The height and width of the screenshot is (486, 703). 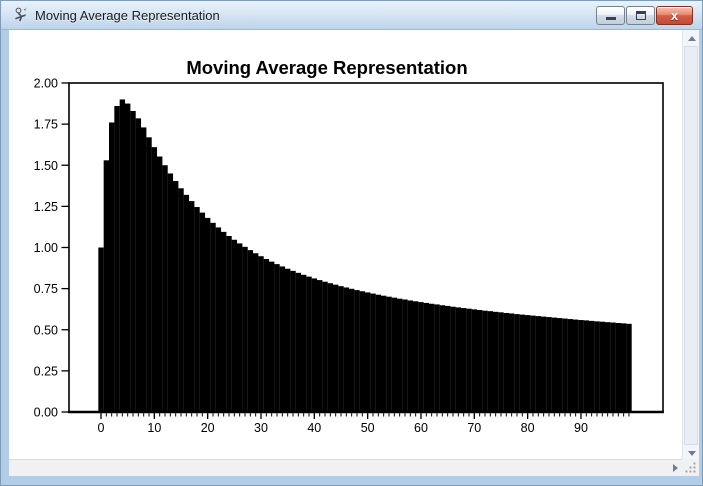 What do you see at coordinates (46, 371) in the screenshot?
I see `y-tick-label: 0.25` at bounding box center [46, 371].